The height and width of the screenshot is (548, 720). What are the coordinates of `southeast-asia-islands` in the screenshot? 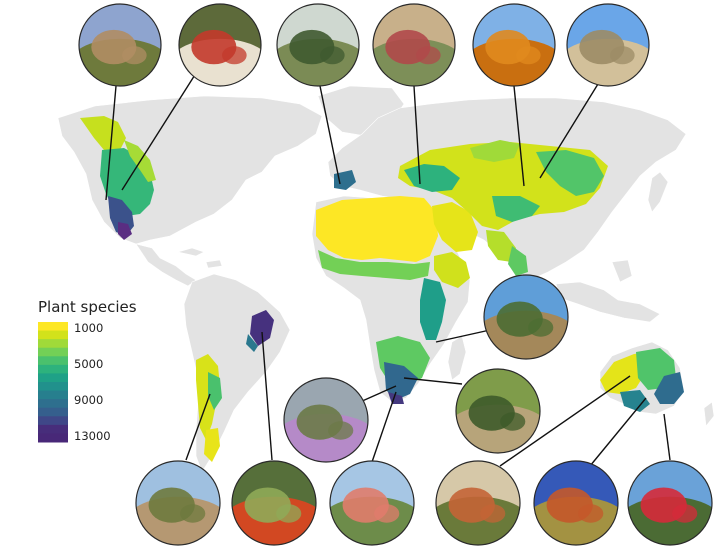 It's located at (608, 291).